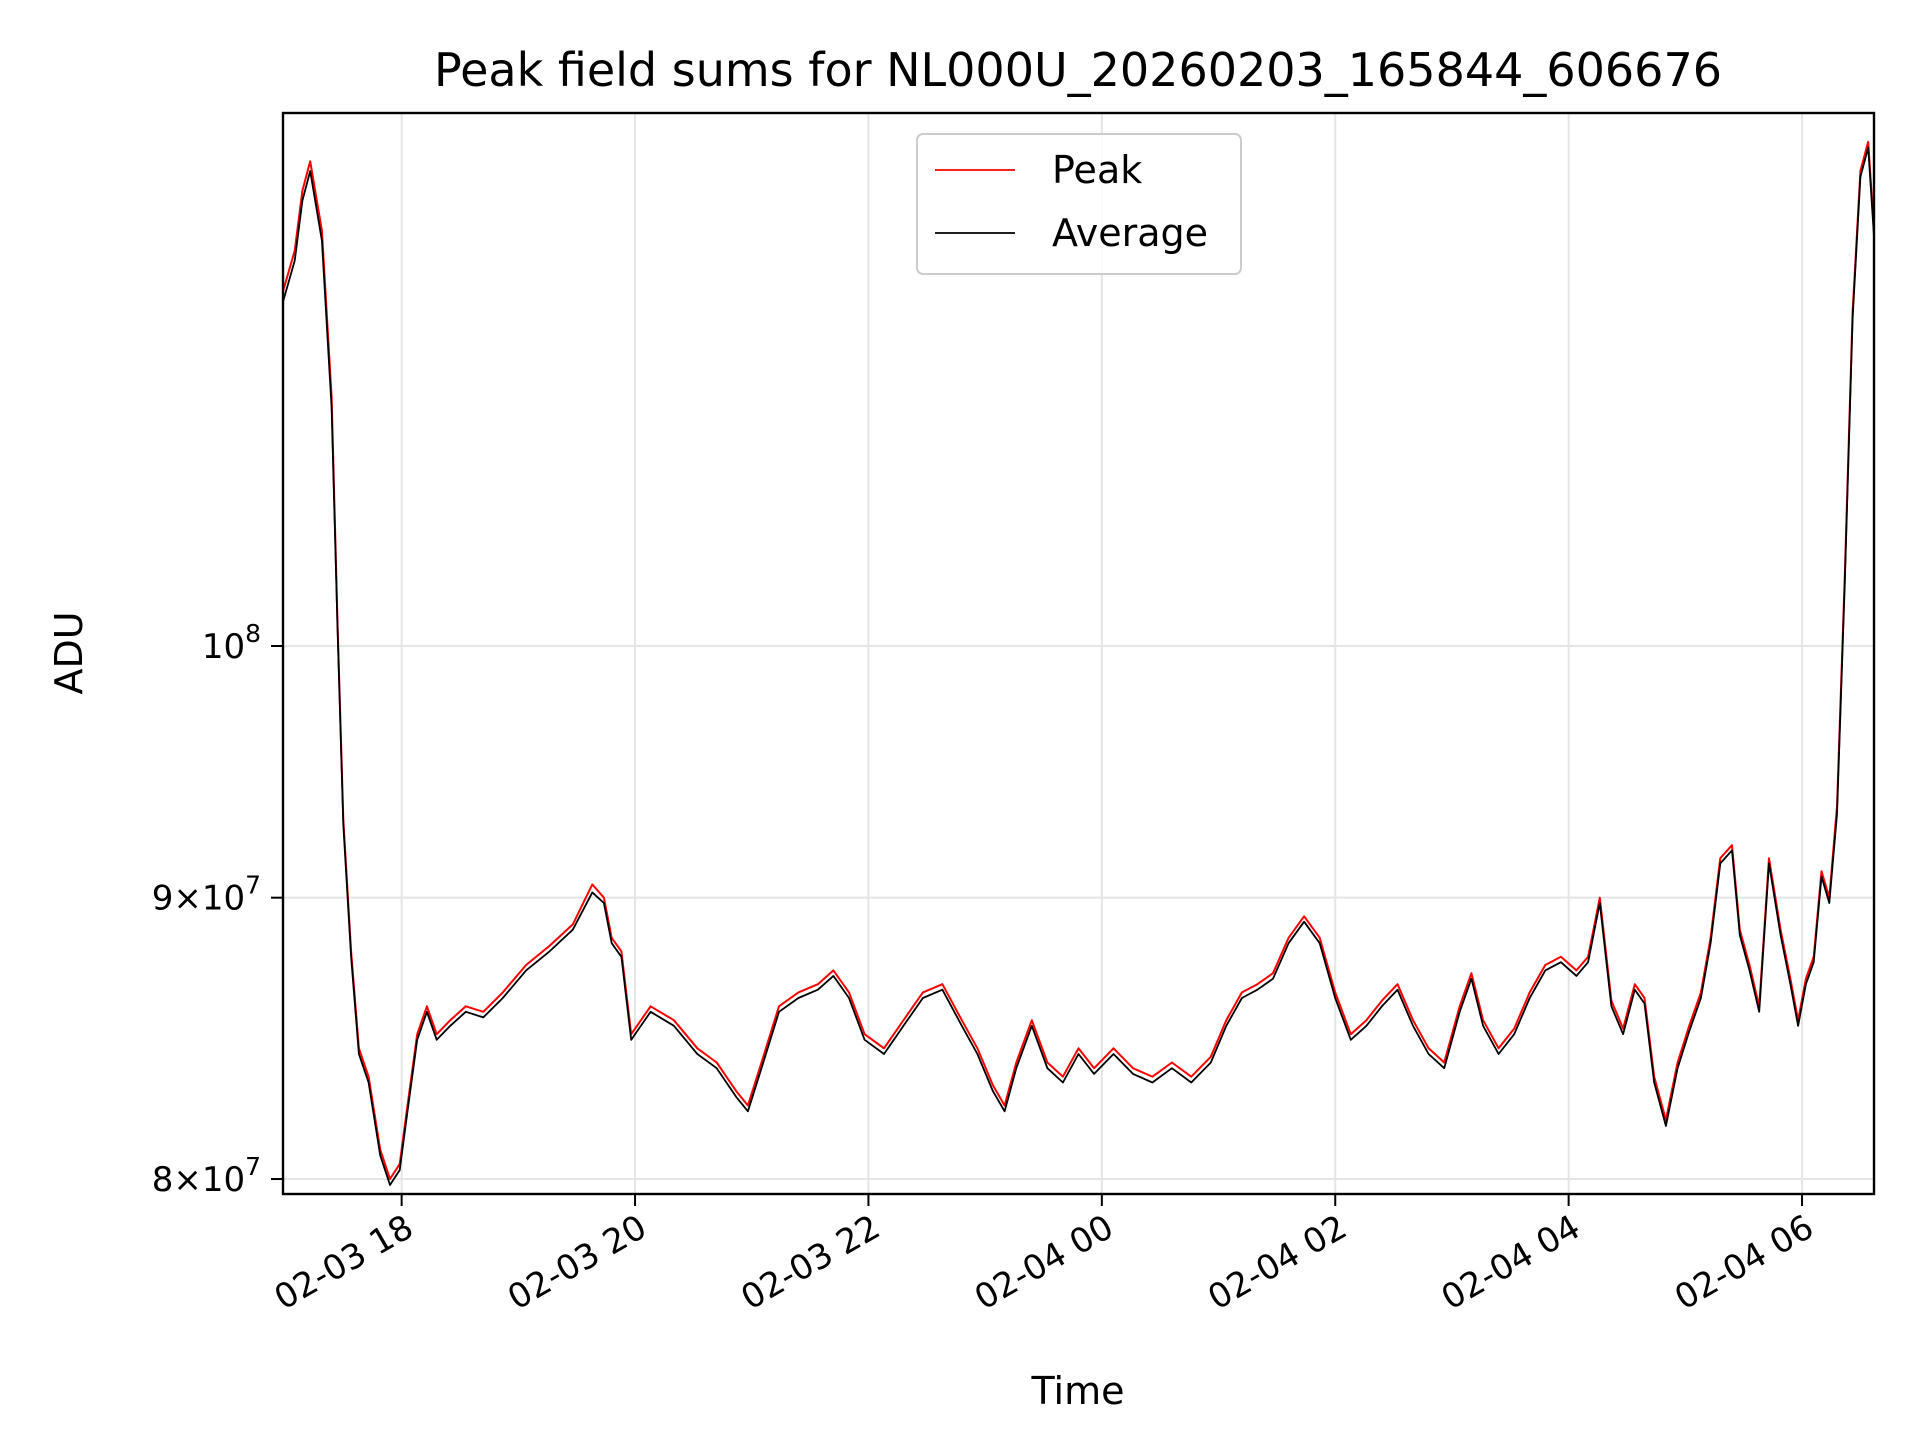 The height and width of the screenshot is (1440, 1920). What do you see at coordinates (206, 895) in the screenshot?
I see `y-tick-label: 9×107` at bounding box center [206, 895].